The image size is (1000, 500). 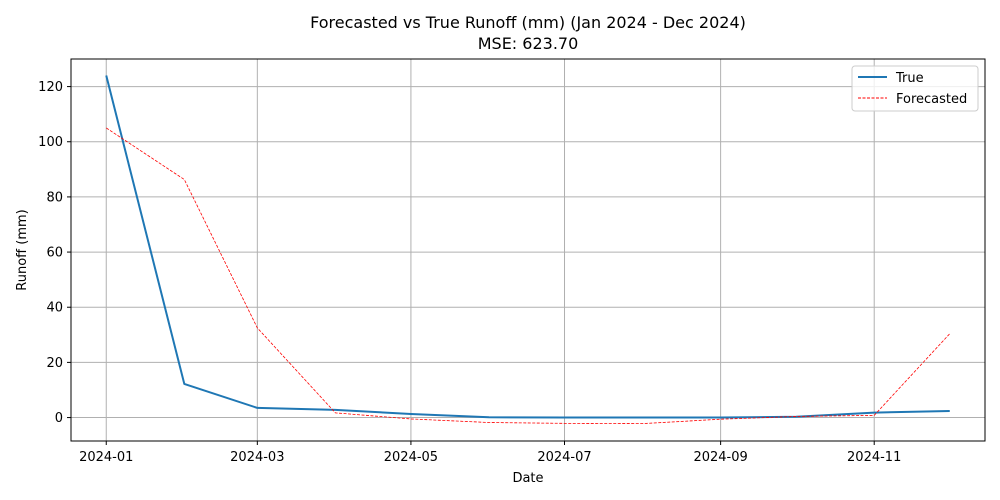 I want to click on x-tick-label: 2024-05, so click(x=411, y=457).